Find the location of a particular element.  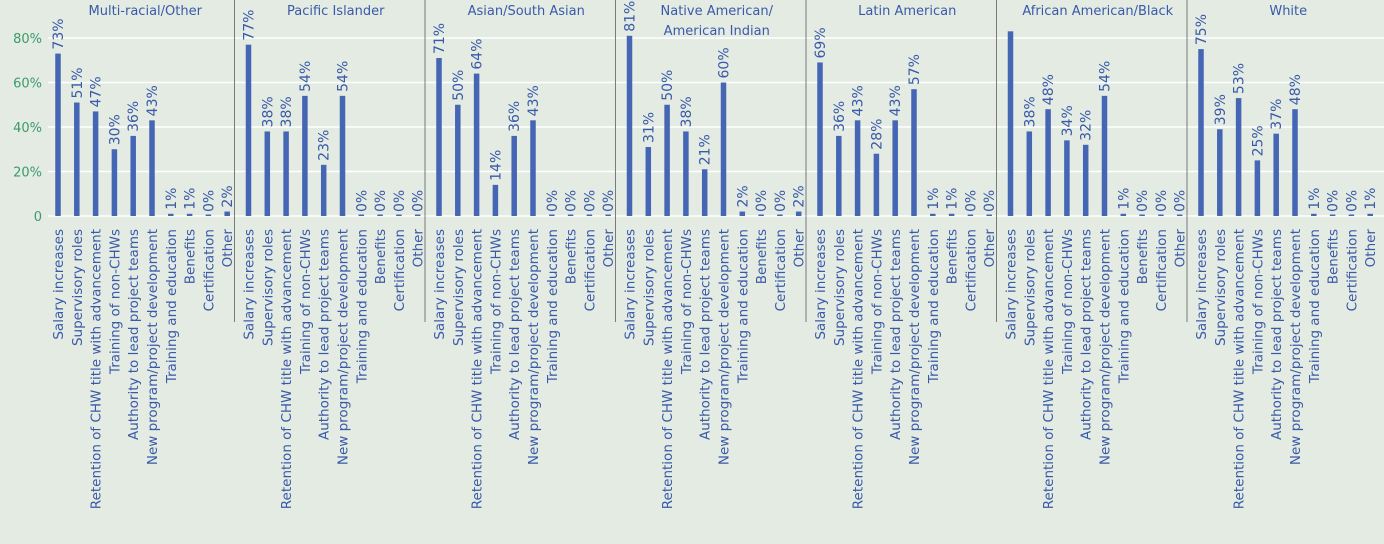

bar-value-label: 28% is located at coordinates (877, 134).